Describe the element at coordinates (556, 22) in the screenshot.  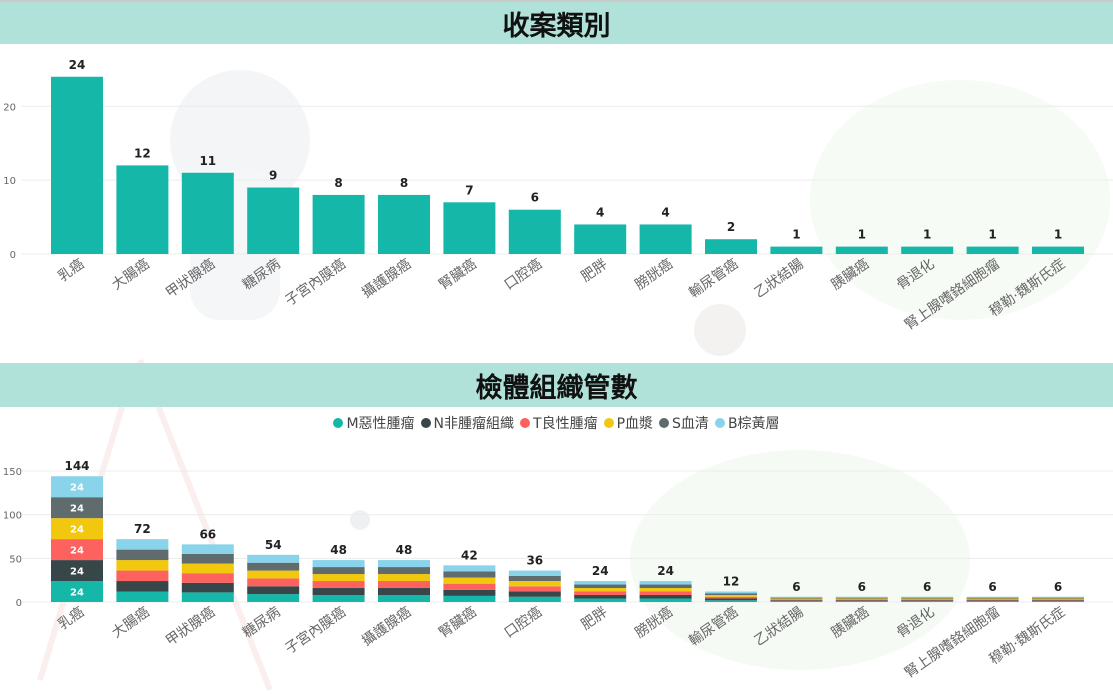
I see `chart1-title-banner: 收案類別` at that location.